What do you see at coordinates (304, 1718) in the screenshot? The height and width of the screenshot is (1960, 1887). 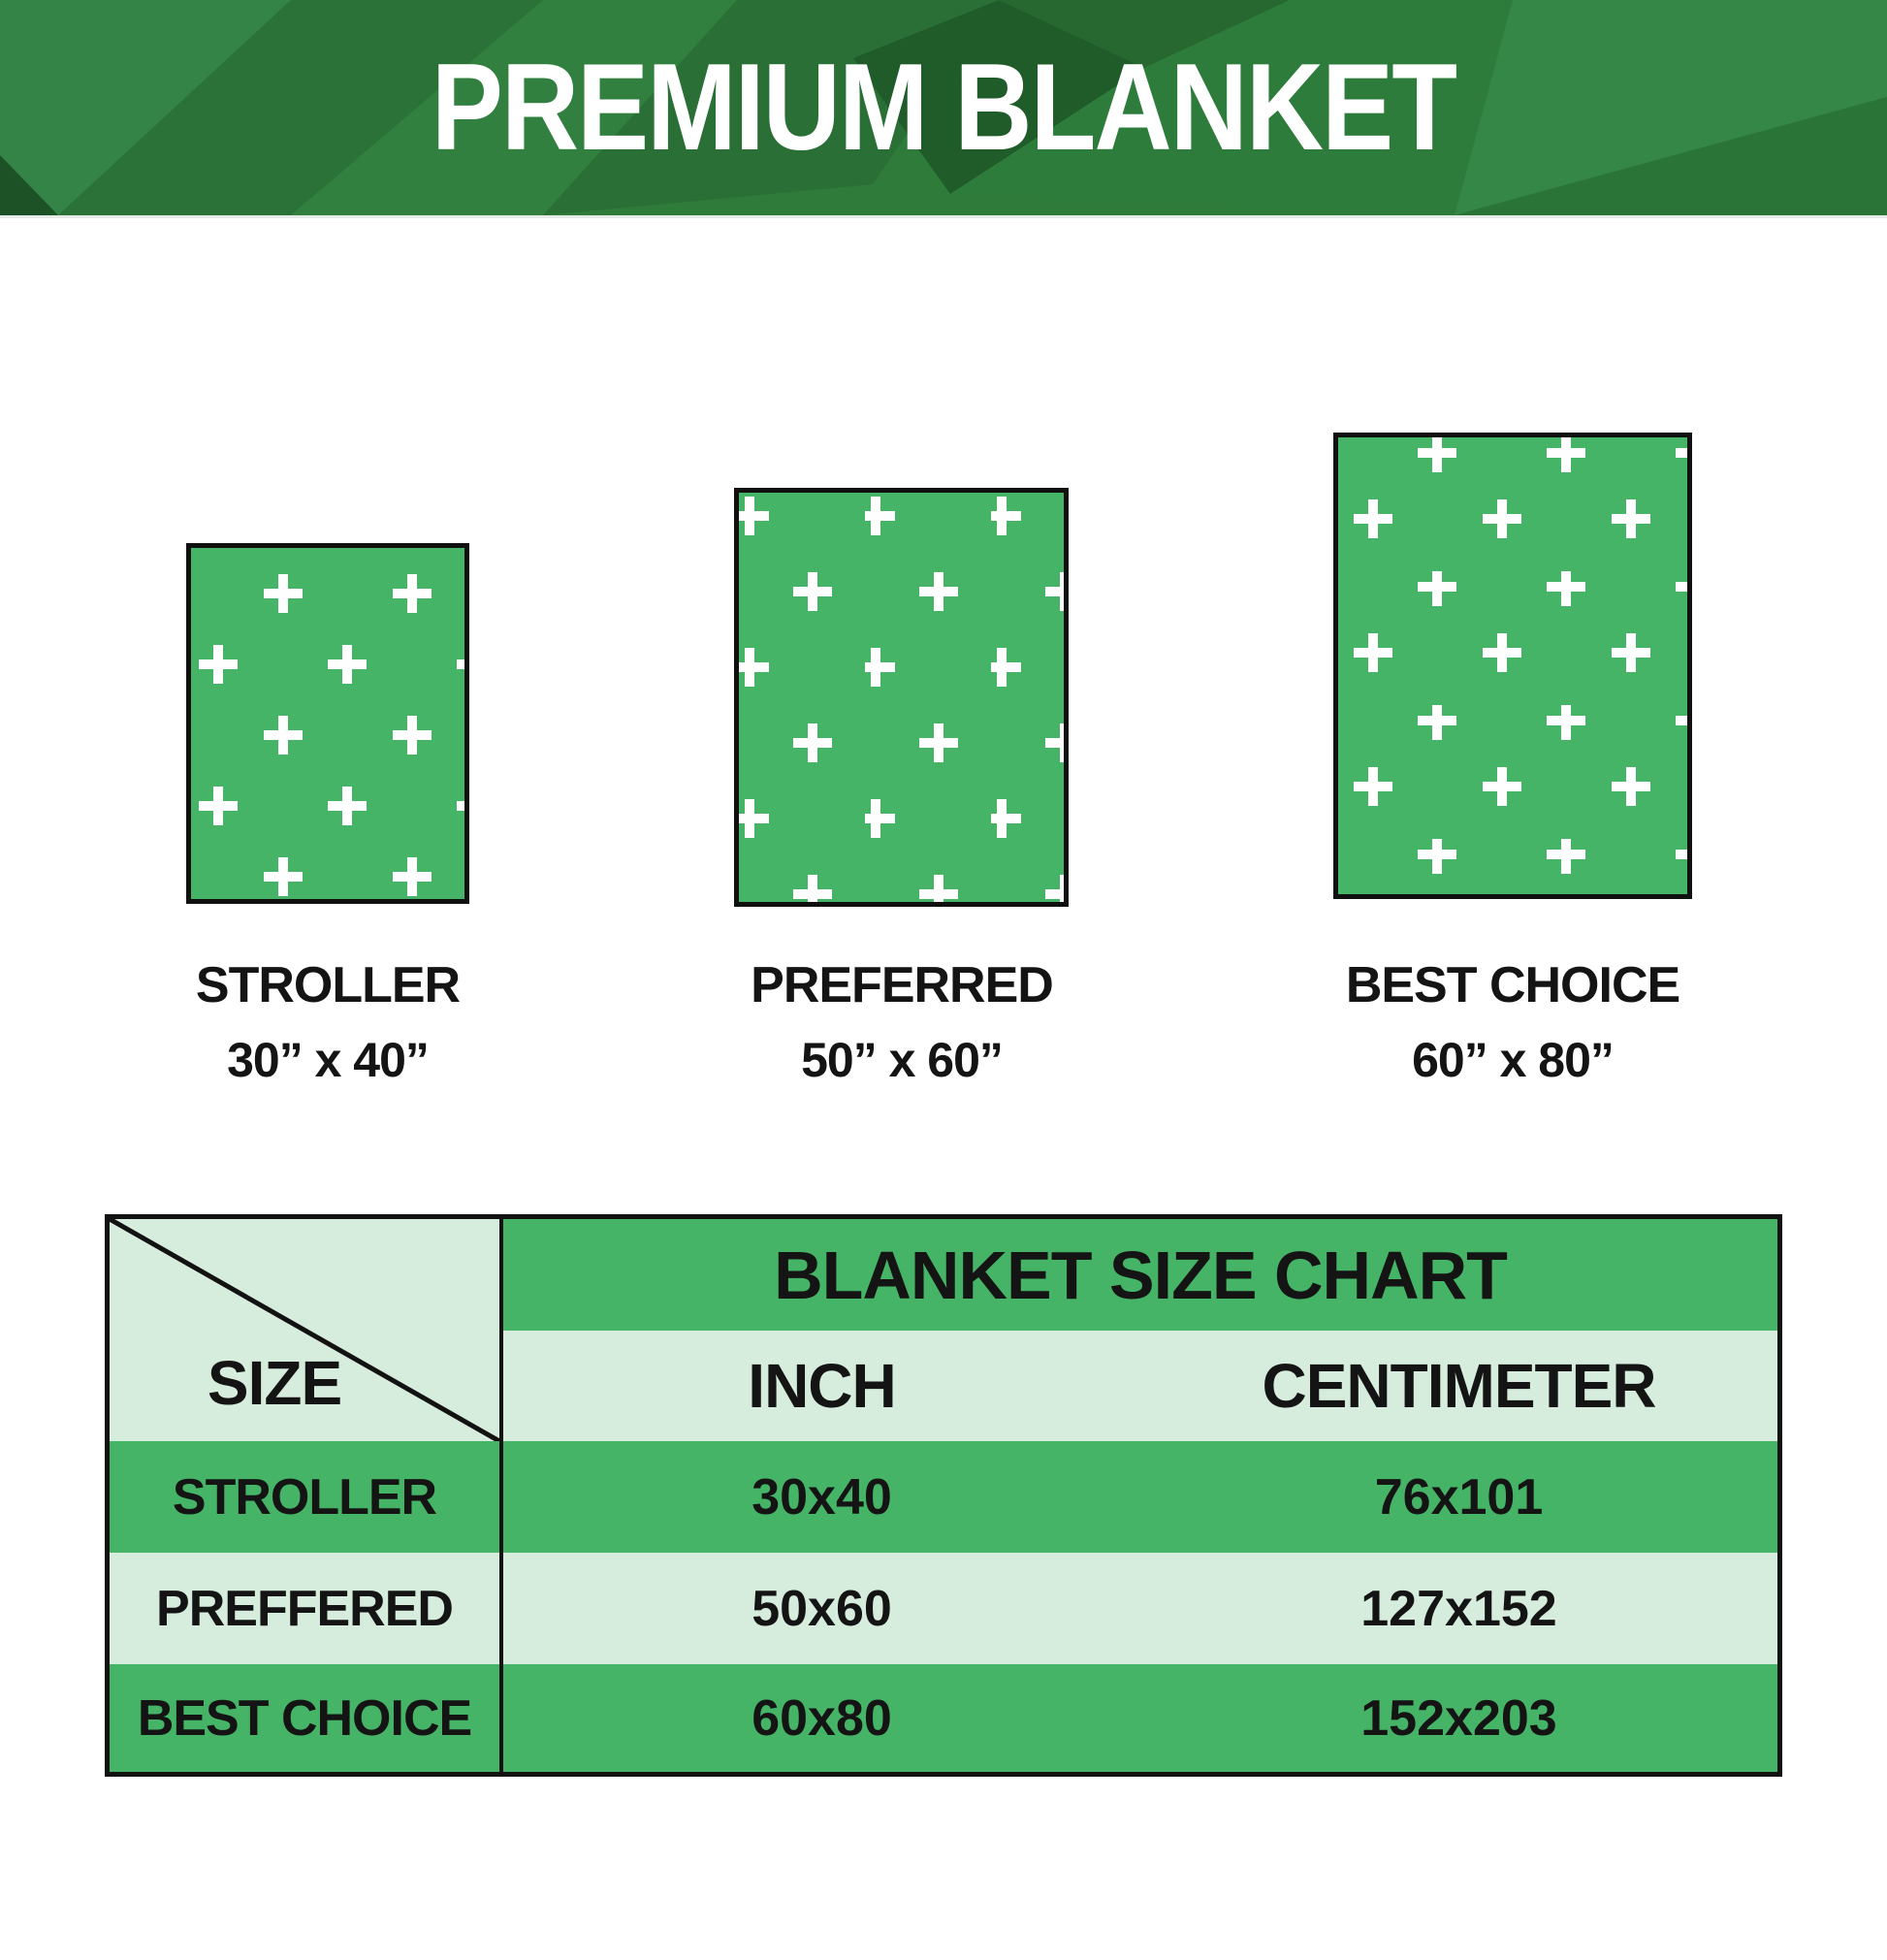 I see `row-label-best-choice: BEST CHOICE` at bounding box center [304, 1718].